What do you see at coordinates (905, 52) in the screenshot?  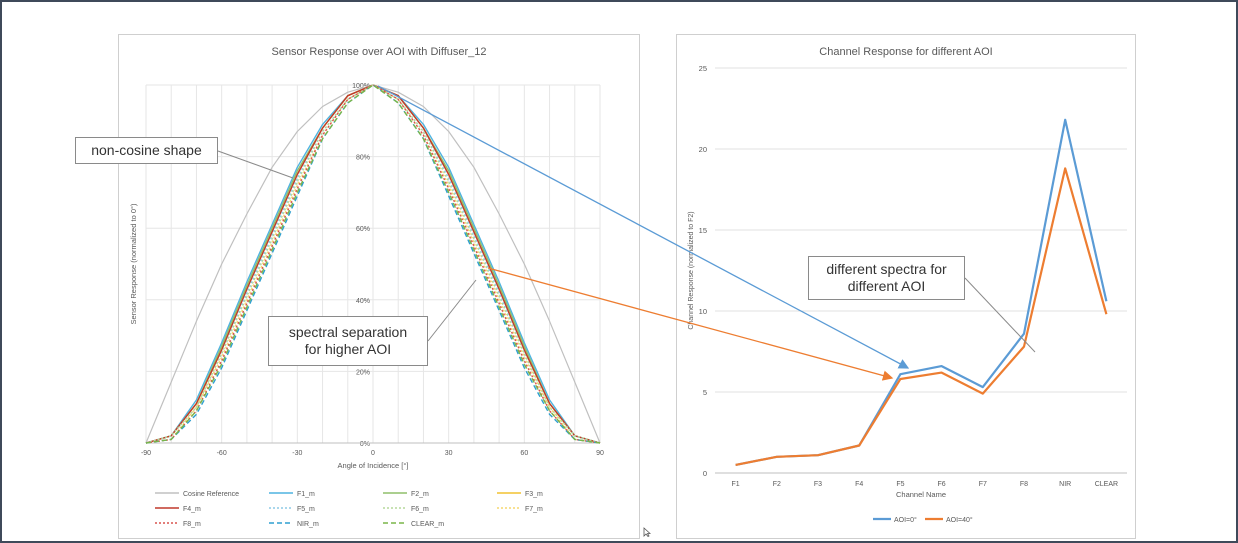 I see `chart-title: Channel Response for different AOI` at bounding box center [905, 52].